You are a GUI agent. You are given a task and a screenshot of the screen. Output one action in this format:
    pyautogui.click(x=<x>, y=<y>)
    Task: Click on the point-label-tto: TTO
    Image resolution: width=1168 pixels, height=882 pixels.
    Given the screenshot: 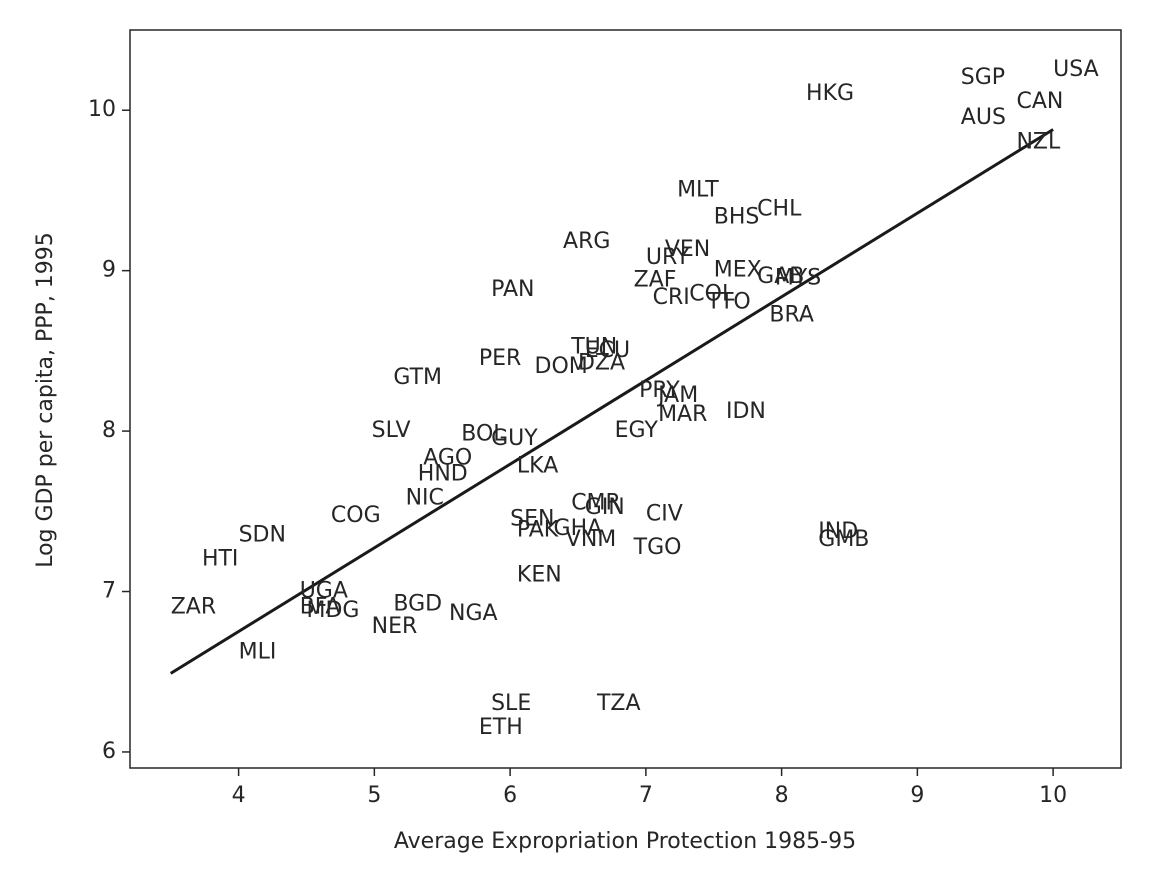 What is the action you would take?
    pyautogui.click(x=728, y=302)
    